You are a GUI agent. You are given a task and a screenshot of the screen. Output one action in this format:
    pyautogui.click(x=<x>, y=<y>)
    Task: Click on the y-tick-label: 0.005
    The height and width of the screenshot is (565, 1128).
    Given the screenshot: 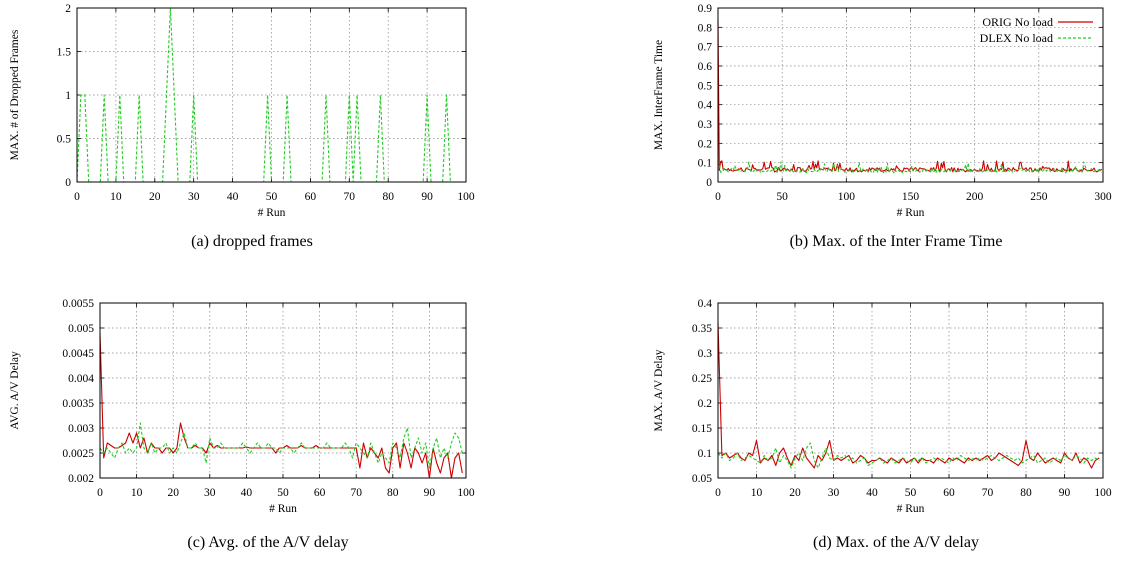 What is the action you would take?
    pyautogui.click(x=81, y=329)
    